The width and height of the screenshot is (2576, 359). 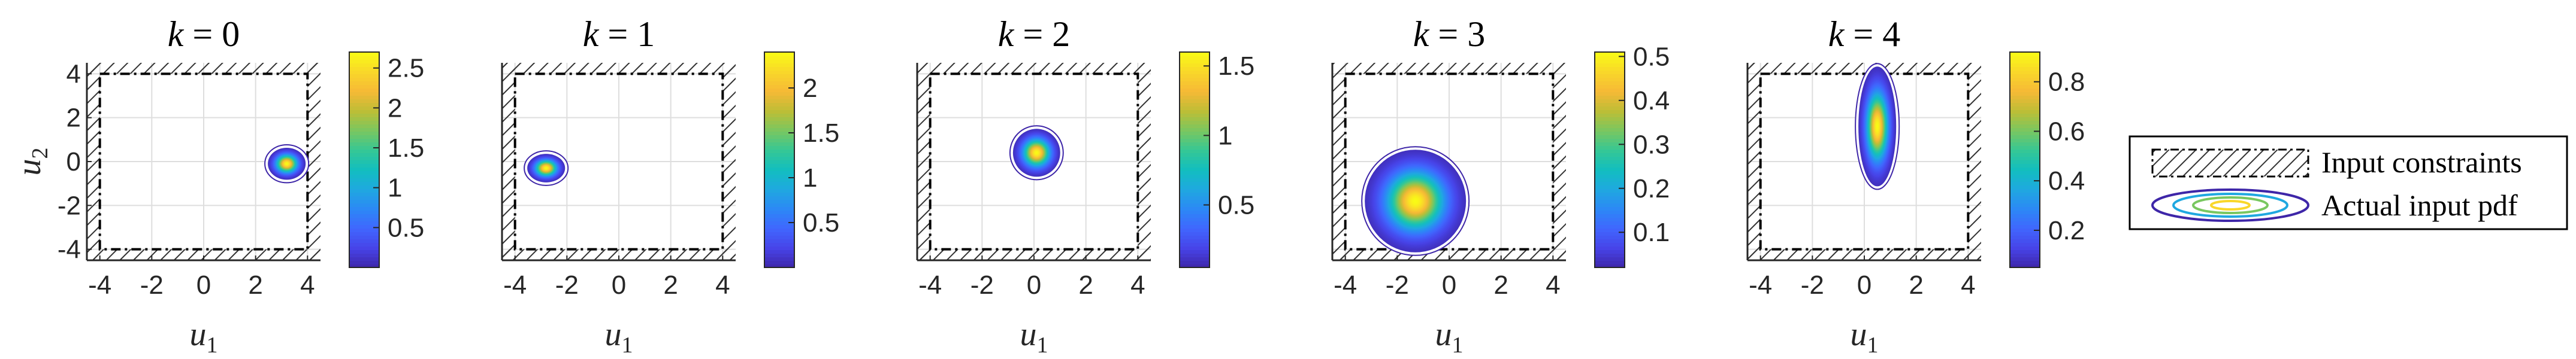 I want to click on subplot-title: k = 0, so click(x=204, y=34).